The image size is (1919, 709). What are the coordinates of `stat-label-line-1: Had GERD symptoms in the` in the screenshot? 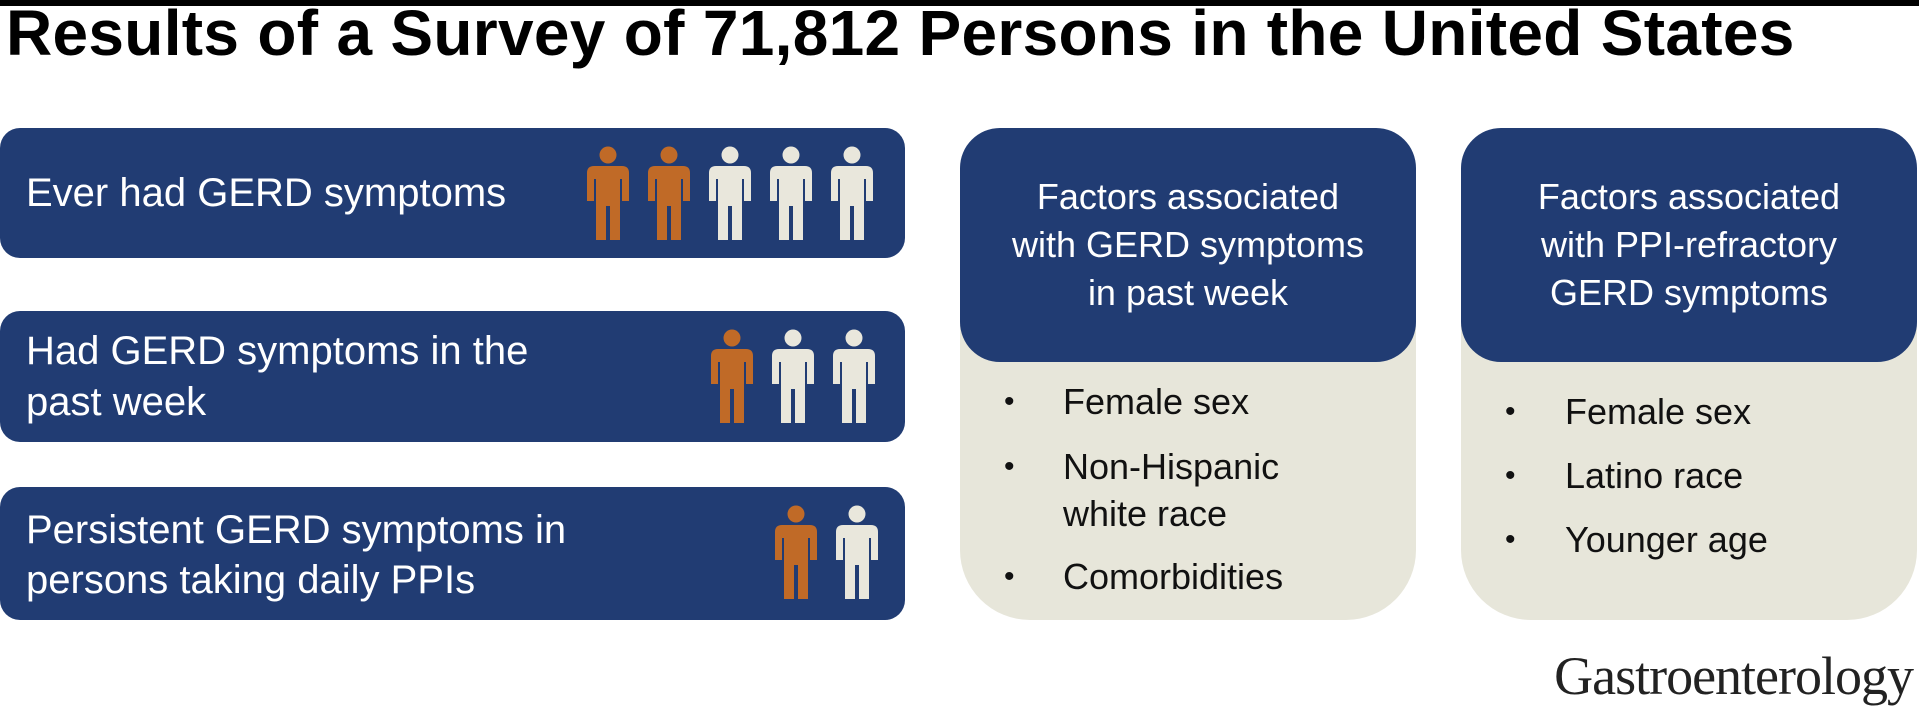 It's located at (277, 351).